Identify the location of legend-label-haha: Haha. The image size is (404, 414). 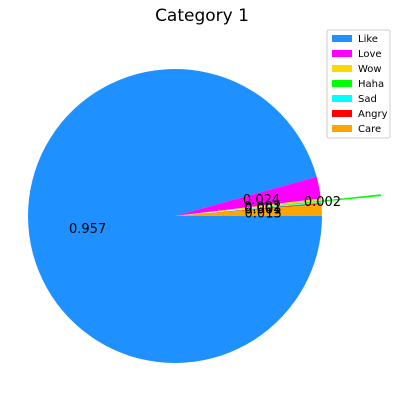
(371, 84).